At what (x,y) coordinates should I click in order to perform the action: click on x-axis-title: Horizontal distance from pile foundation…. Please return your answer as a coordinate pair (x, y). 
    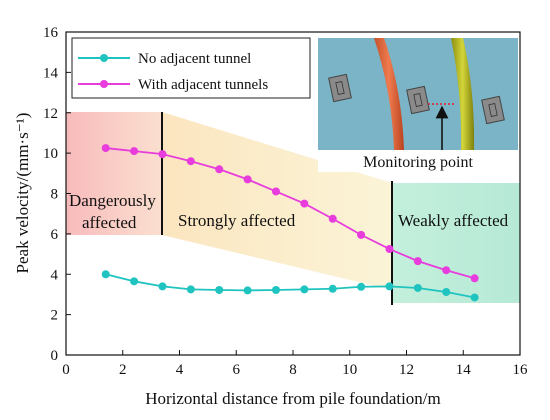
    Looking at the image, I should click on (293, 398).